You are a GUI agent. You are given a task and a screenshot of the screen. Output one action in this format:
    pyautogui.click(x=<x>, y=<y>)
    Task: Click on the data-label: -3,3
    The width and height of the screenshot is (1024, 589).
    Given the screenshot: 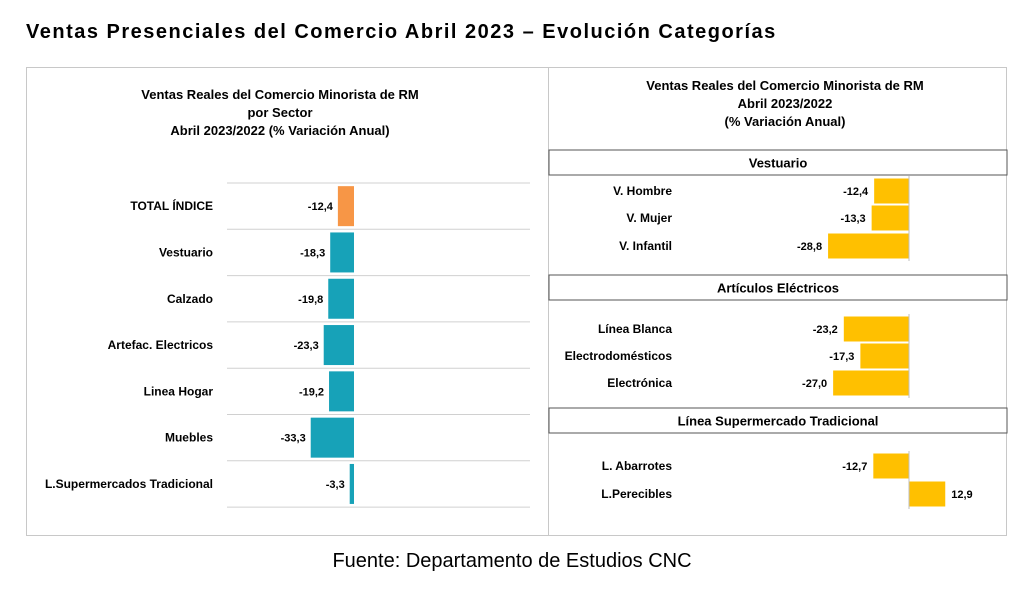 What is the action you would take?
    pyautogui.click(x=335, y=485)
    